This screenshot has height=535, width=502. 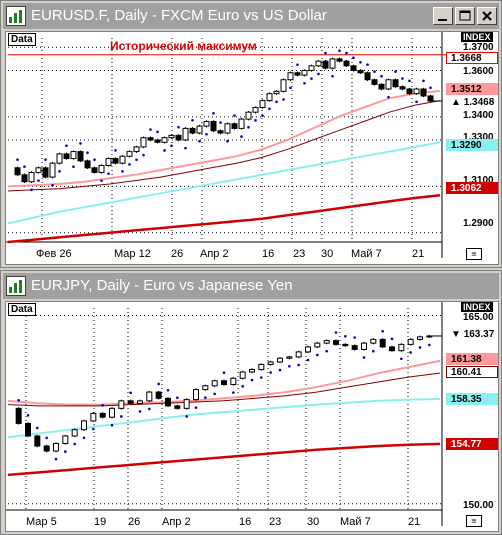 What do you see at coordinates (251, 16) in the screenshot?
I see `title-bar: EURUSD.F, Daily - FXCM Euro vs US Dollar` at bounding box center [251, 16].